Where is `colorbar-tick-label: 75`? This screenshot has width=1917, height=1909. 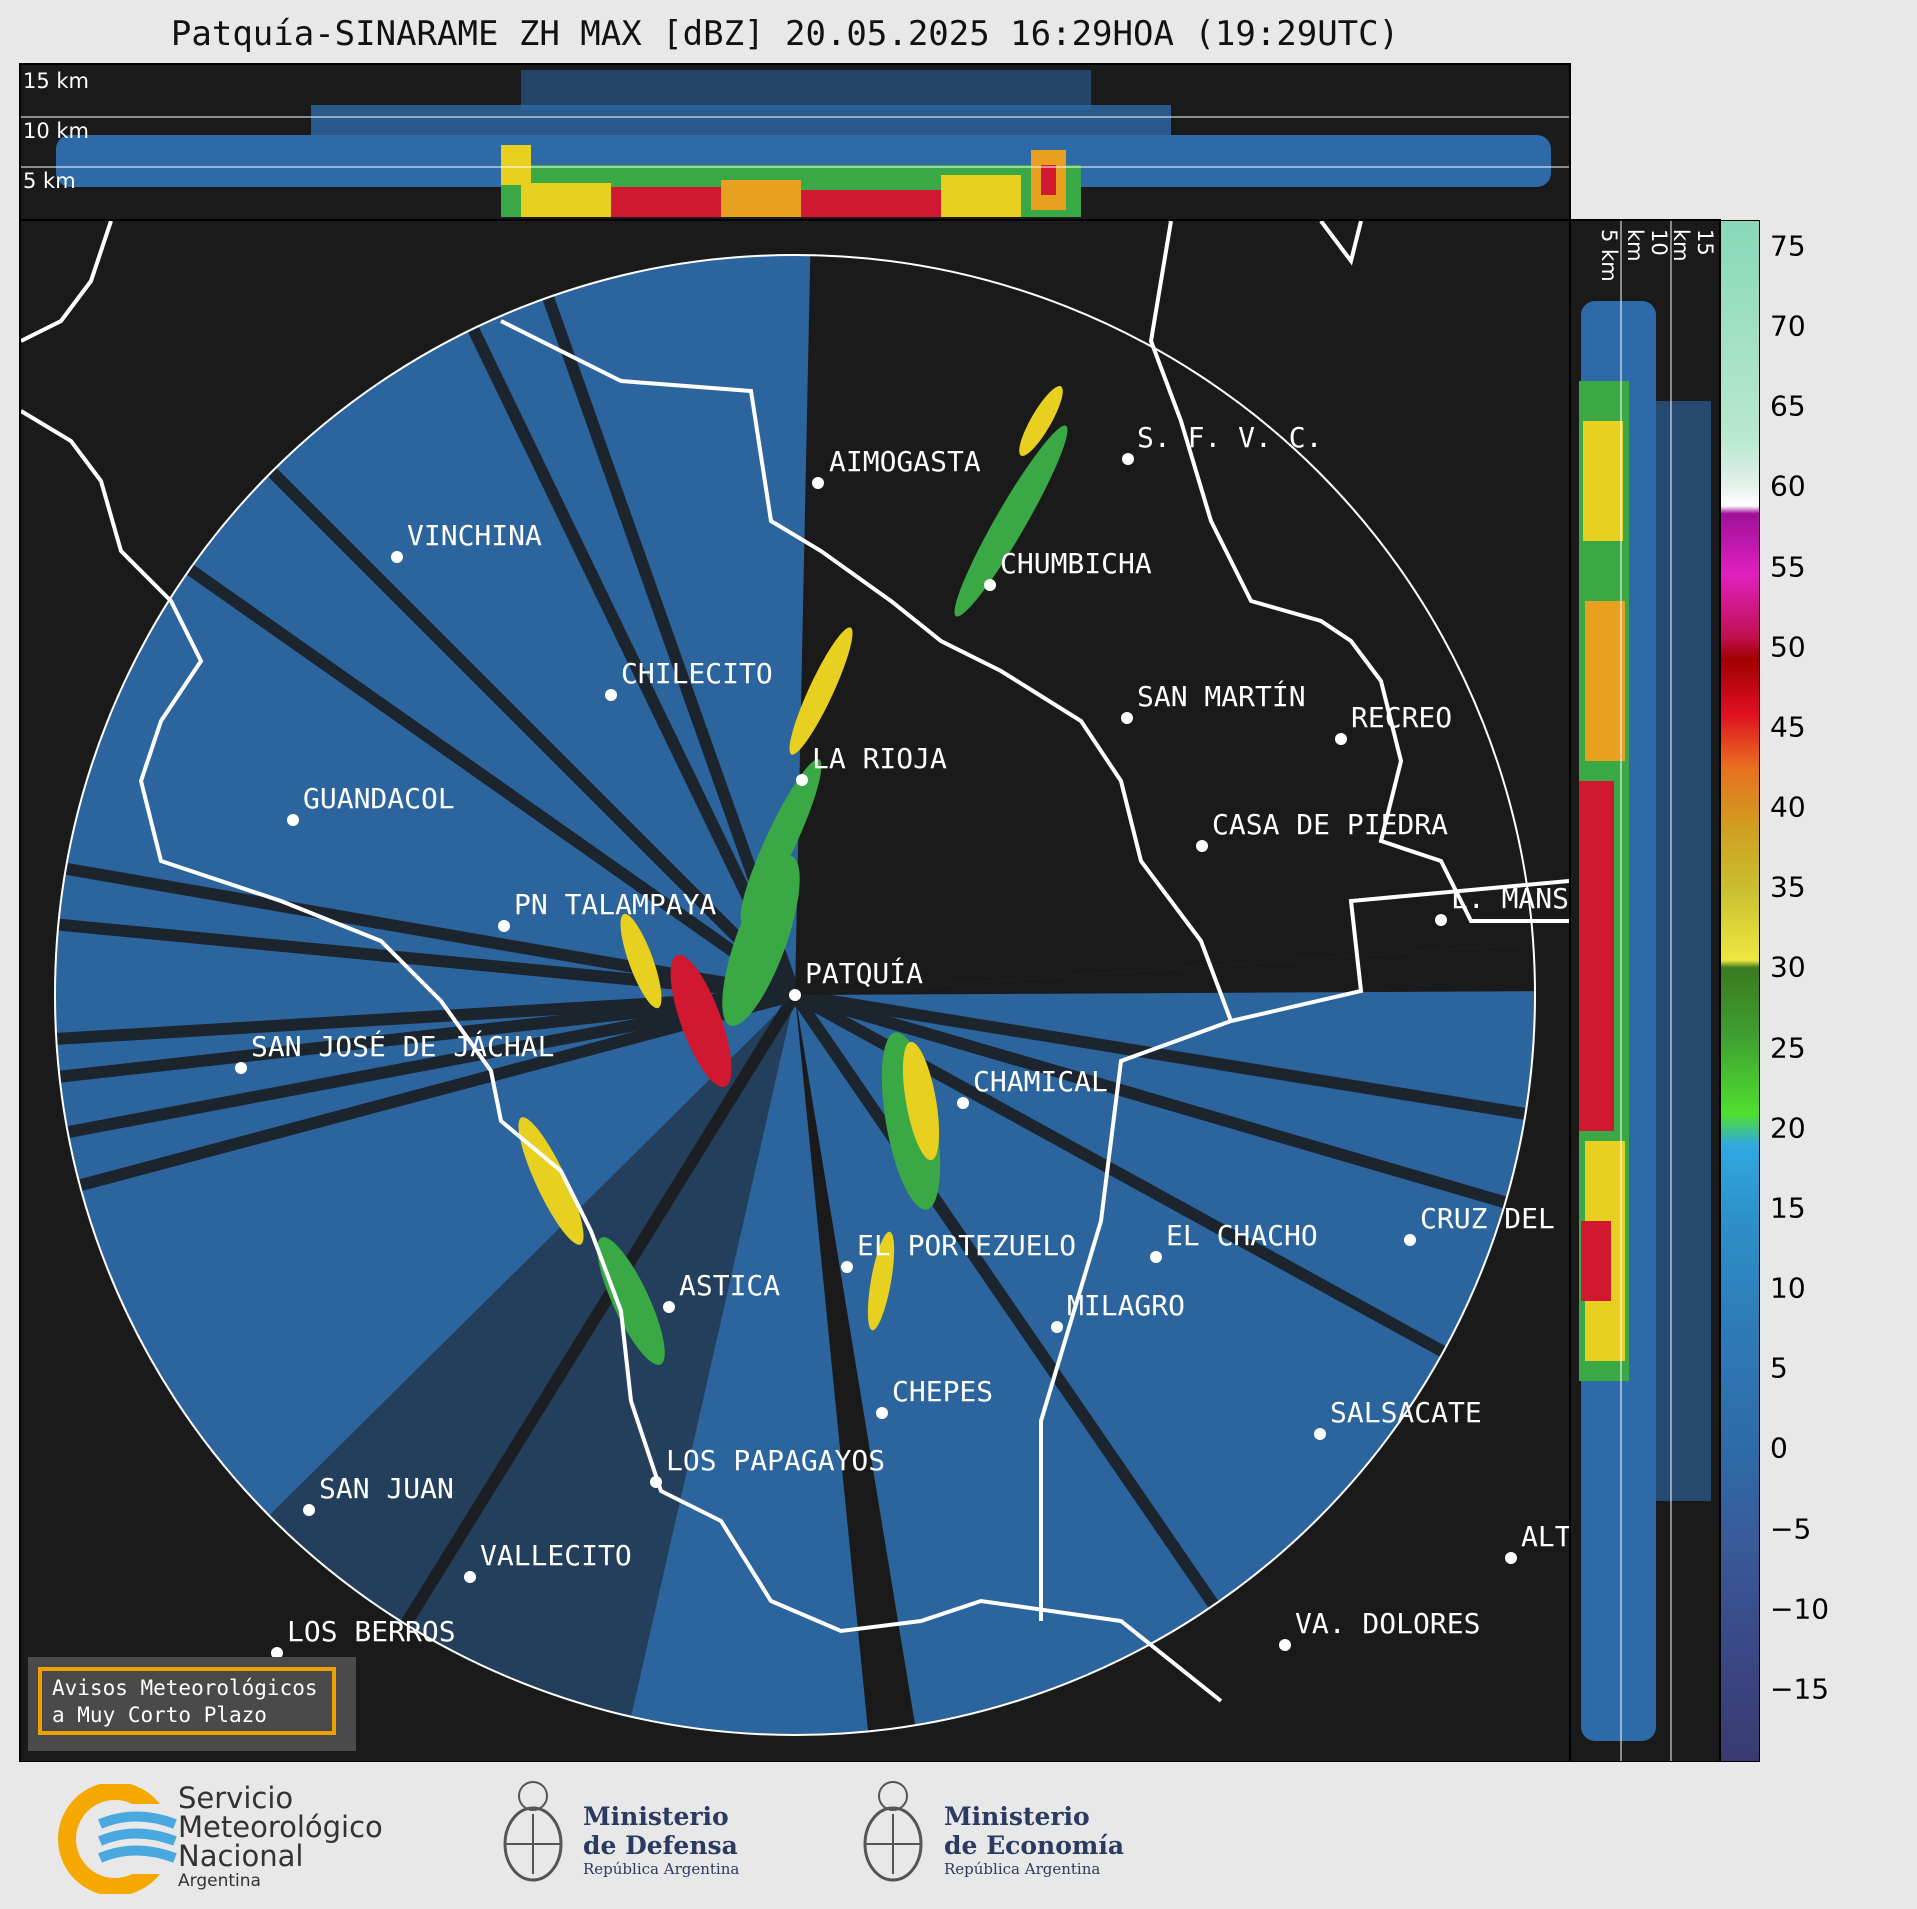
colorbar-tick-label: 75 is located at coordinates (1788, 246).